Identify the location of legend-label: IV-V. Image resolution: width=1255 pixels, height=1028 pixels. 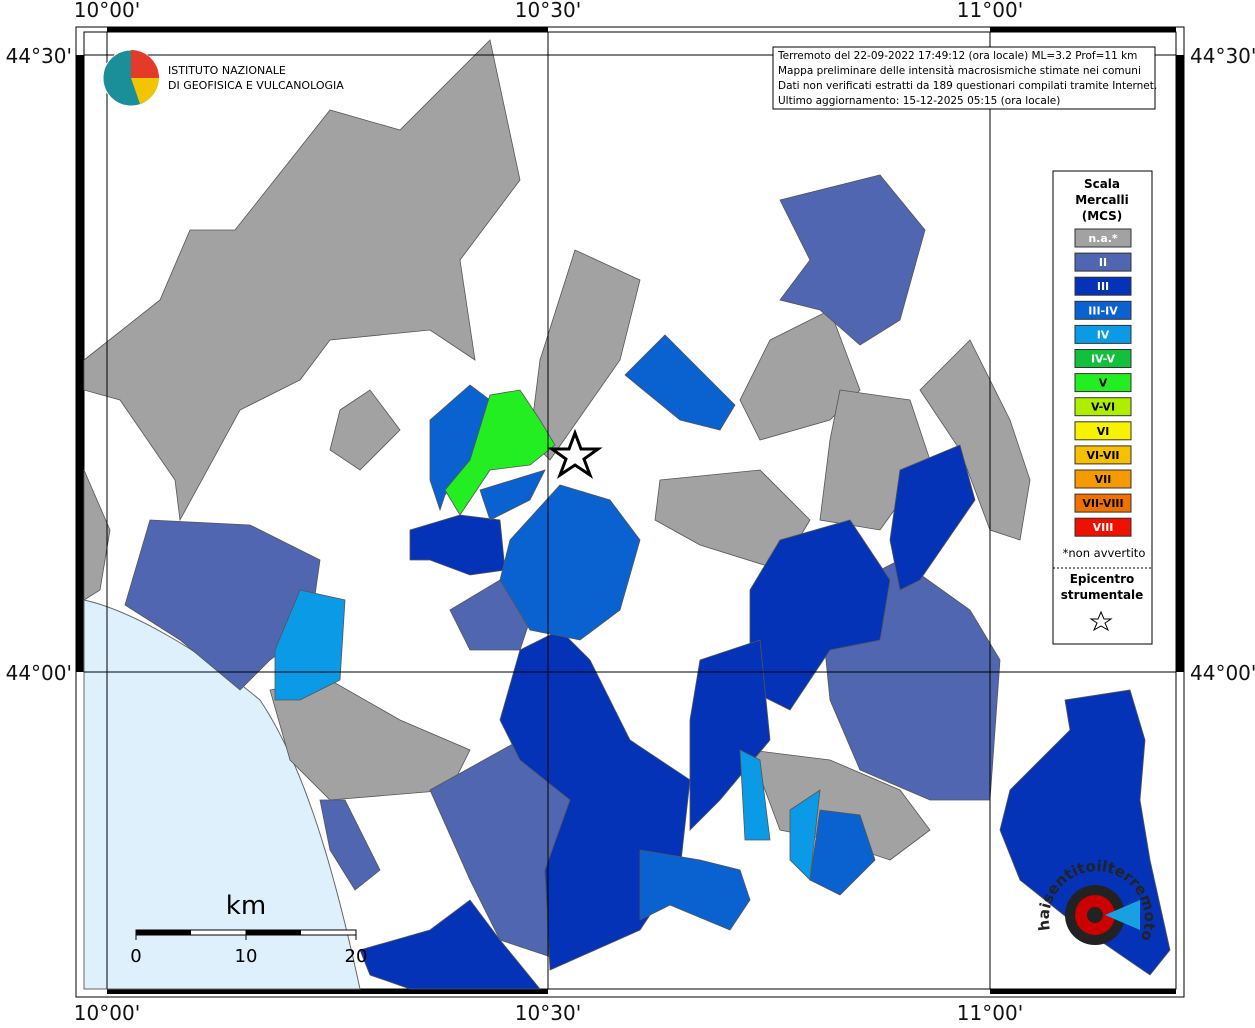
(1103, 359).